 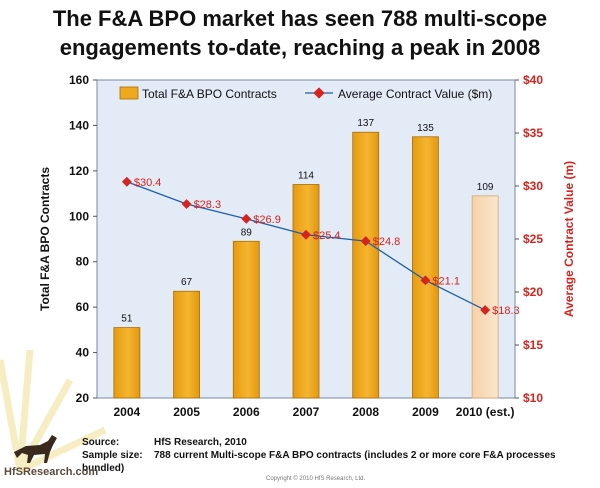 I want to click on legend-line-label: Average Contract Value ($m), so click(x=415, y=94).